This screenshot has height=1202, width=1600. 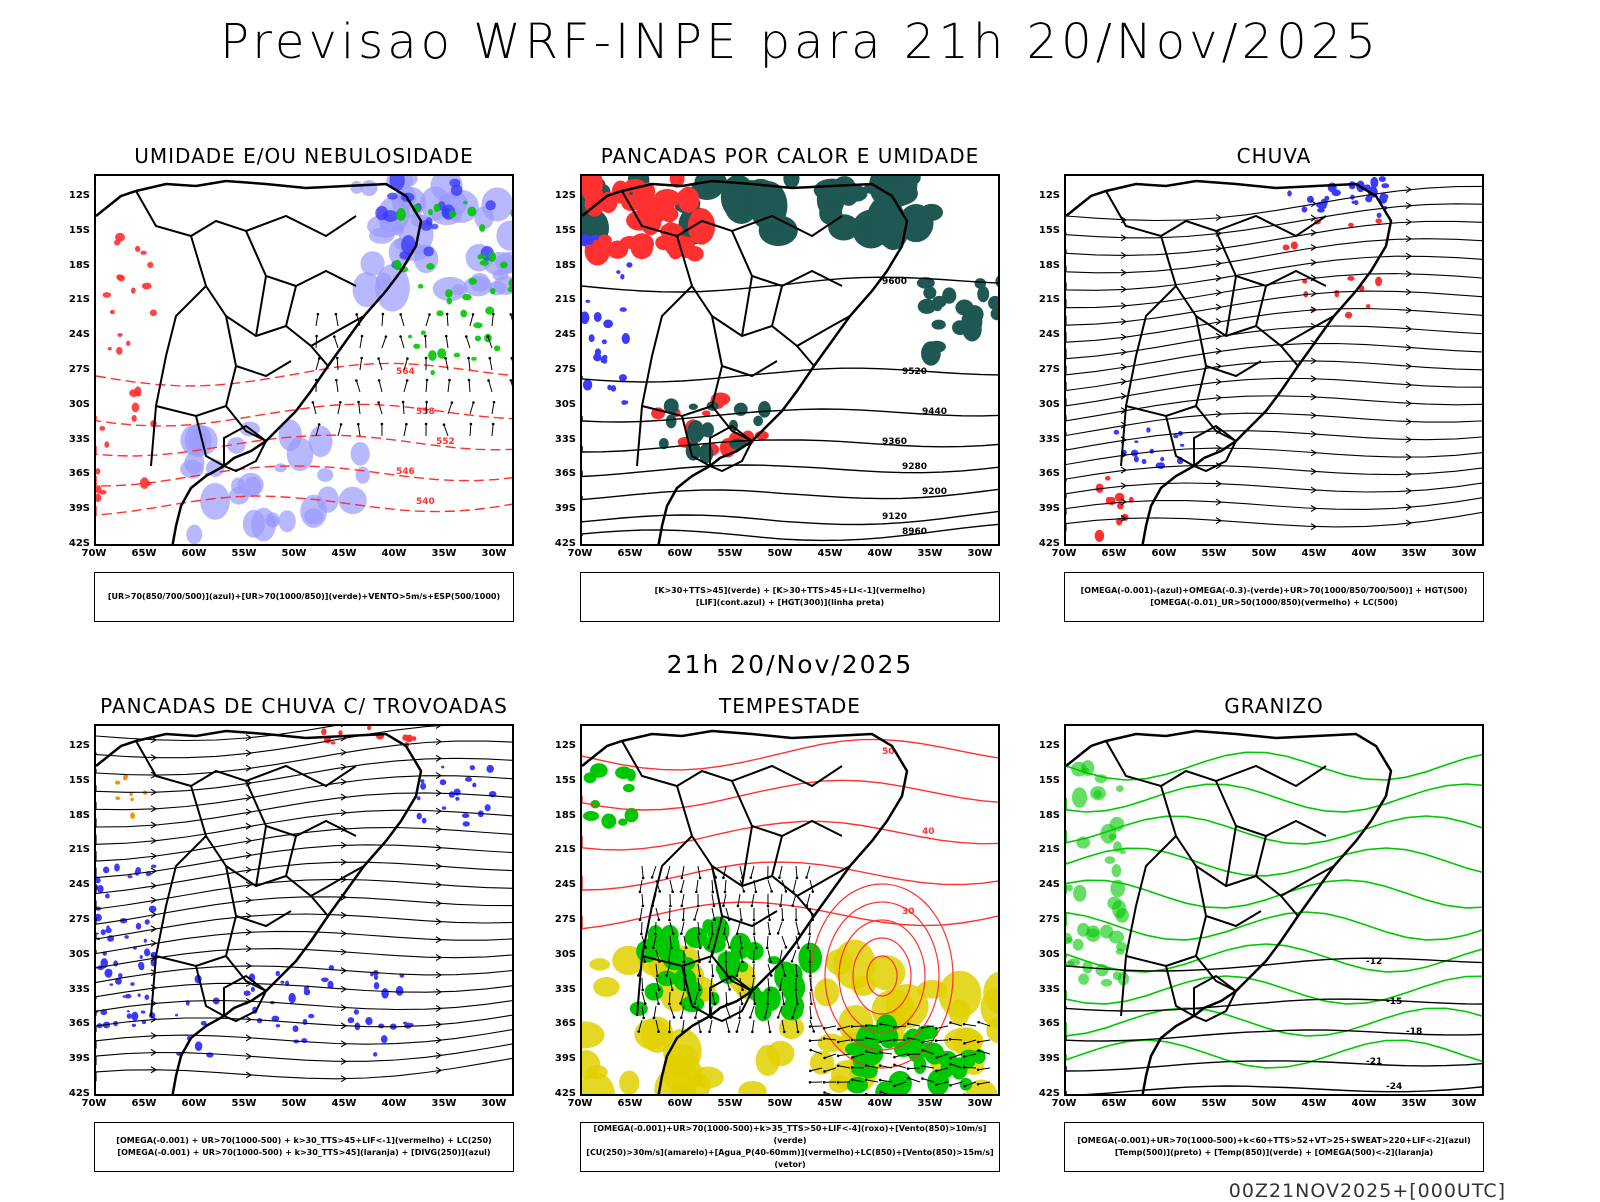 I want to click on svg-text: 30, so click(x=908, y=912).